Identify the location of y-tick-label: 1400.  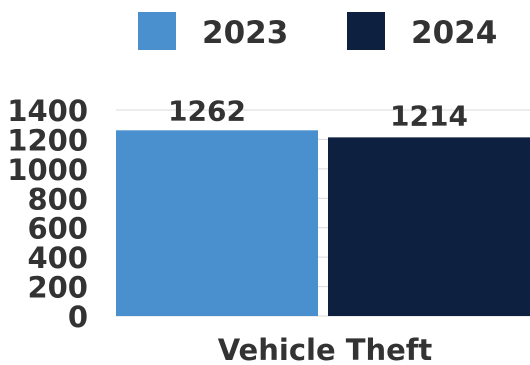
(47, 111).